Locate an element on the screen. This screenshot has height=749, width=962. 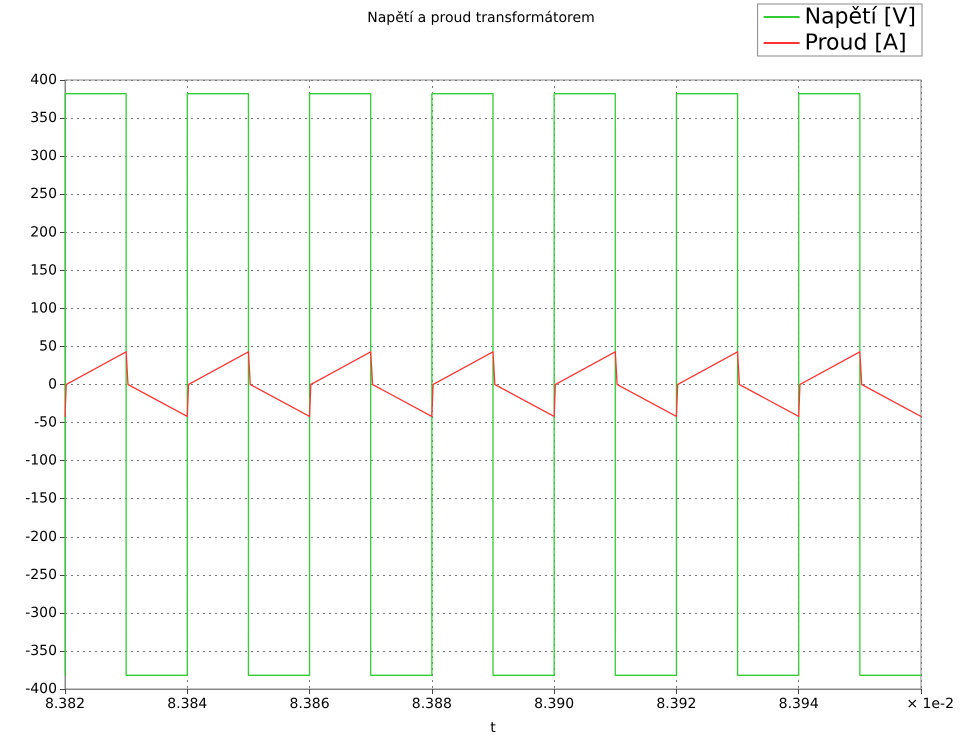
y-tick-label: -50 is located at coordinates (45, 422).